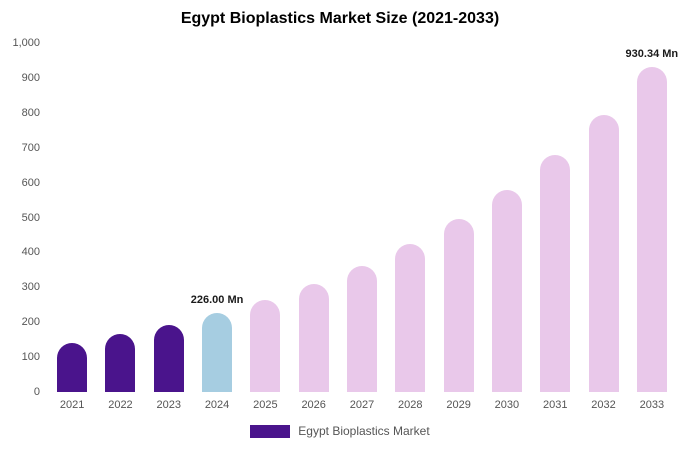 The height and width of the screenshot is (450, 680). What do you see at coordinates (652, 54) in the screenshot?
I see `data-label-2033: 930.34 Mn` at bounding box center [652, 54].